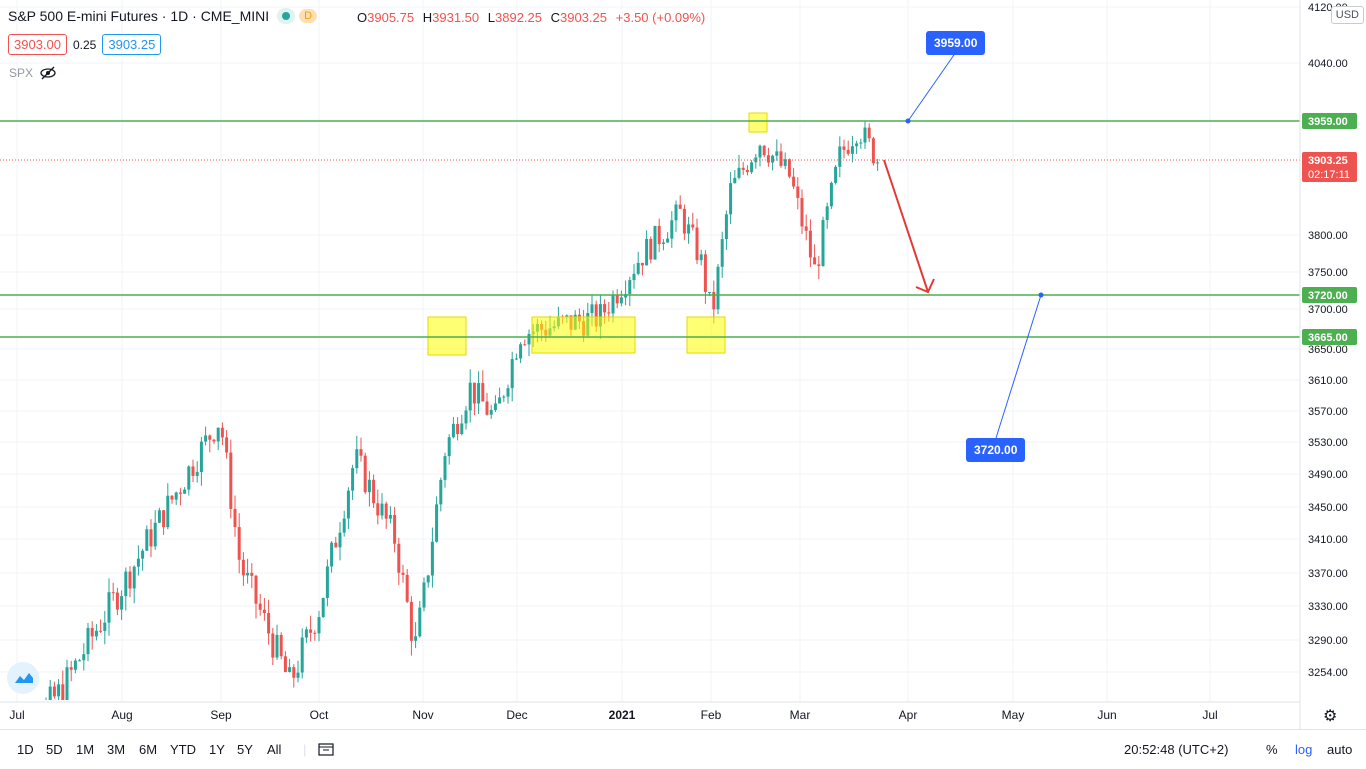 The width and height of the screenshot is (1366, 769). Describe the element at coordinates (996, 450) in the screenshot. I see `callout-lower: 3720.00` at that location.